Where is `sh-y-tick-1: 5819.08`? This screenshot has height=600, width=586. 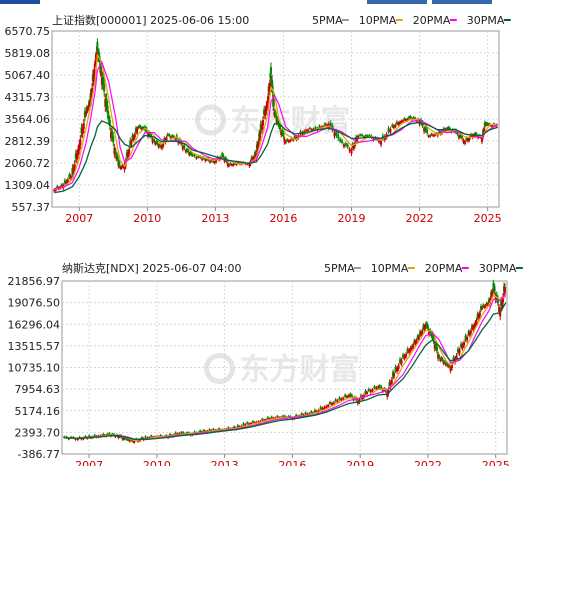 sh-y-tick-1: 5819.08 is located at coordinates (28, 53).